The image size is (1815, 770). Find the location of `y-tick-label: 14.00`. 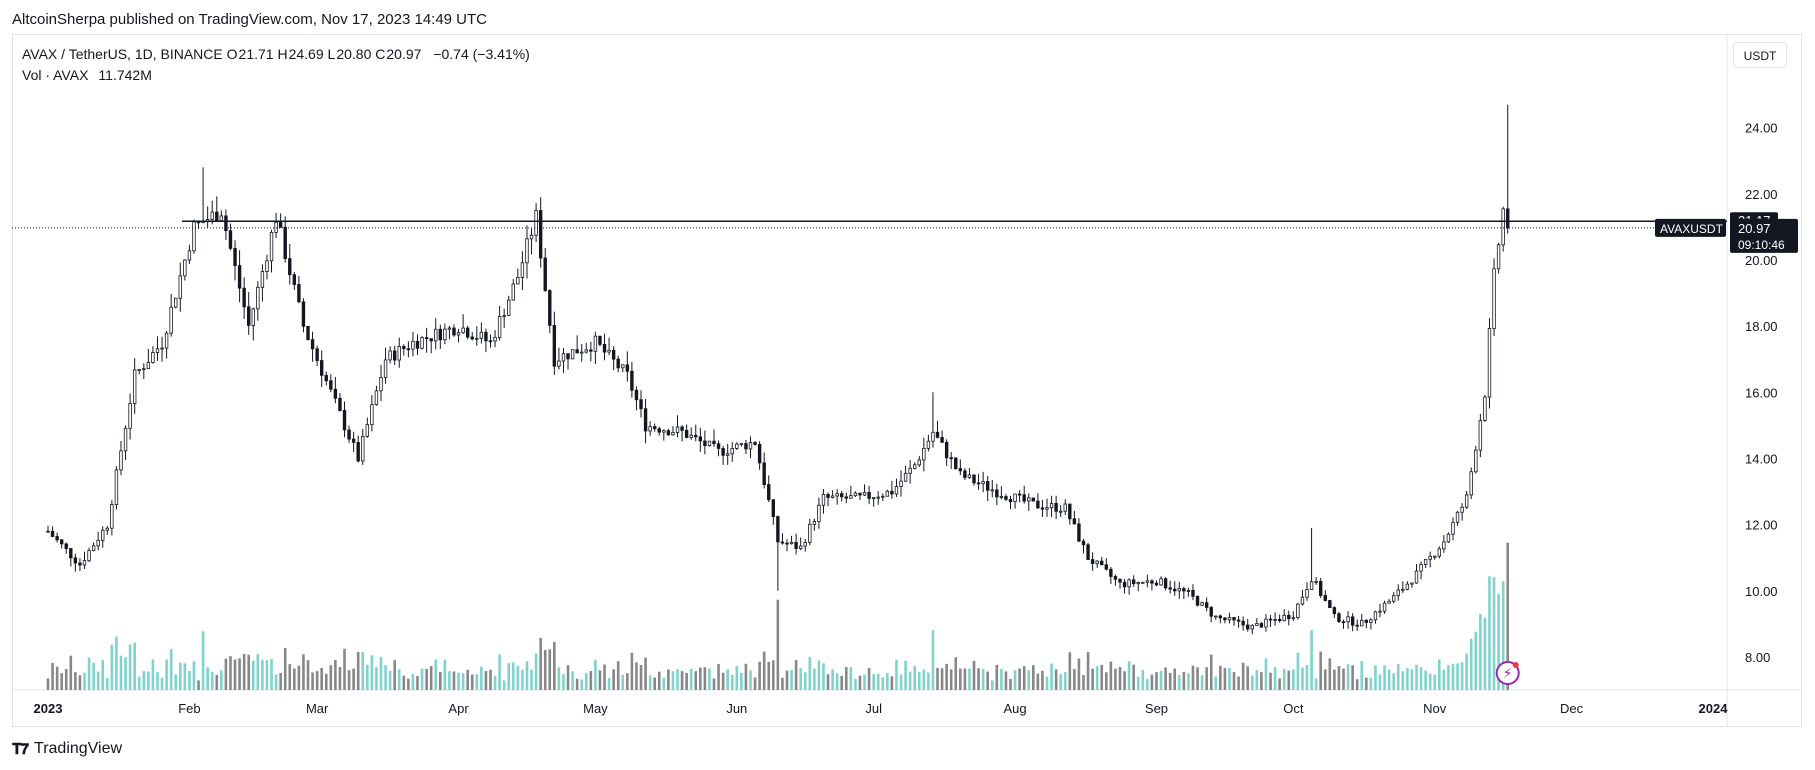

y-tick-label: 14.00 is located at coordinates (1761, 458).